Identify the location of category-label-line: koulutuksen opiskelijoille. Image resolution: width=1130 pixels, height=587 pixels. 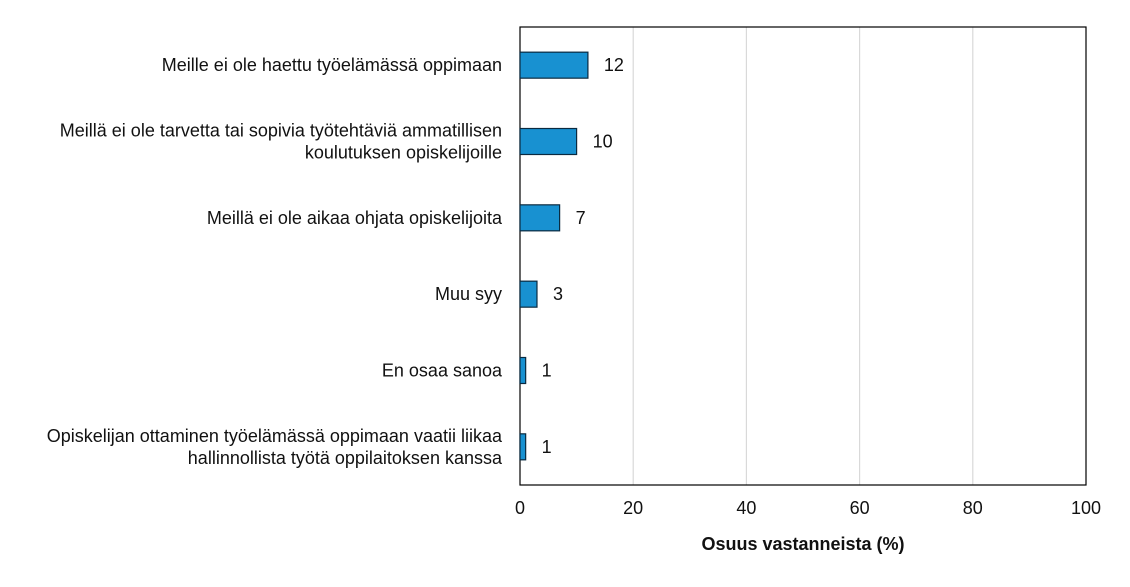
(403, 153).